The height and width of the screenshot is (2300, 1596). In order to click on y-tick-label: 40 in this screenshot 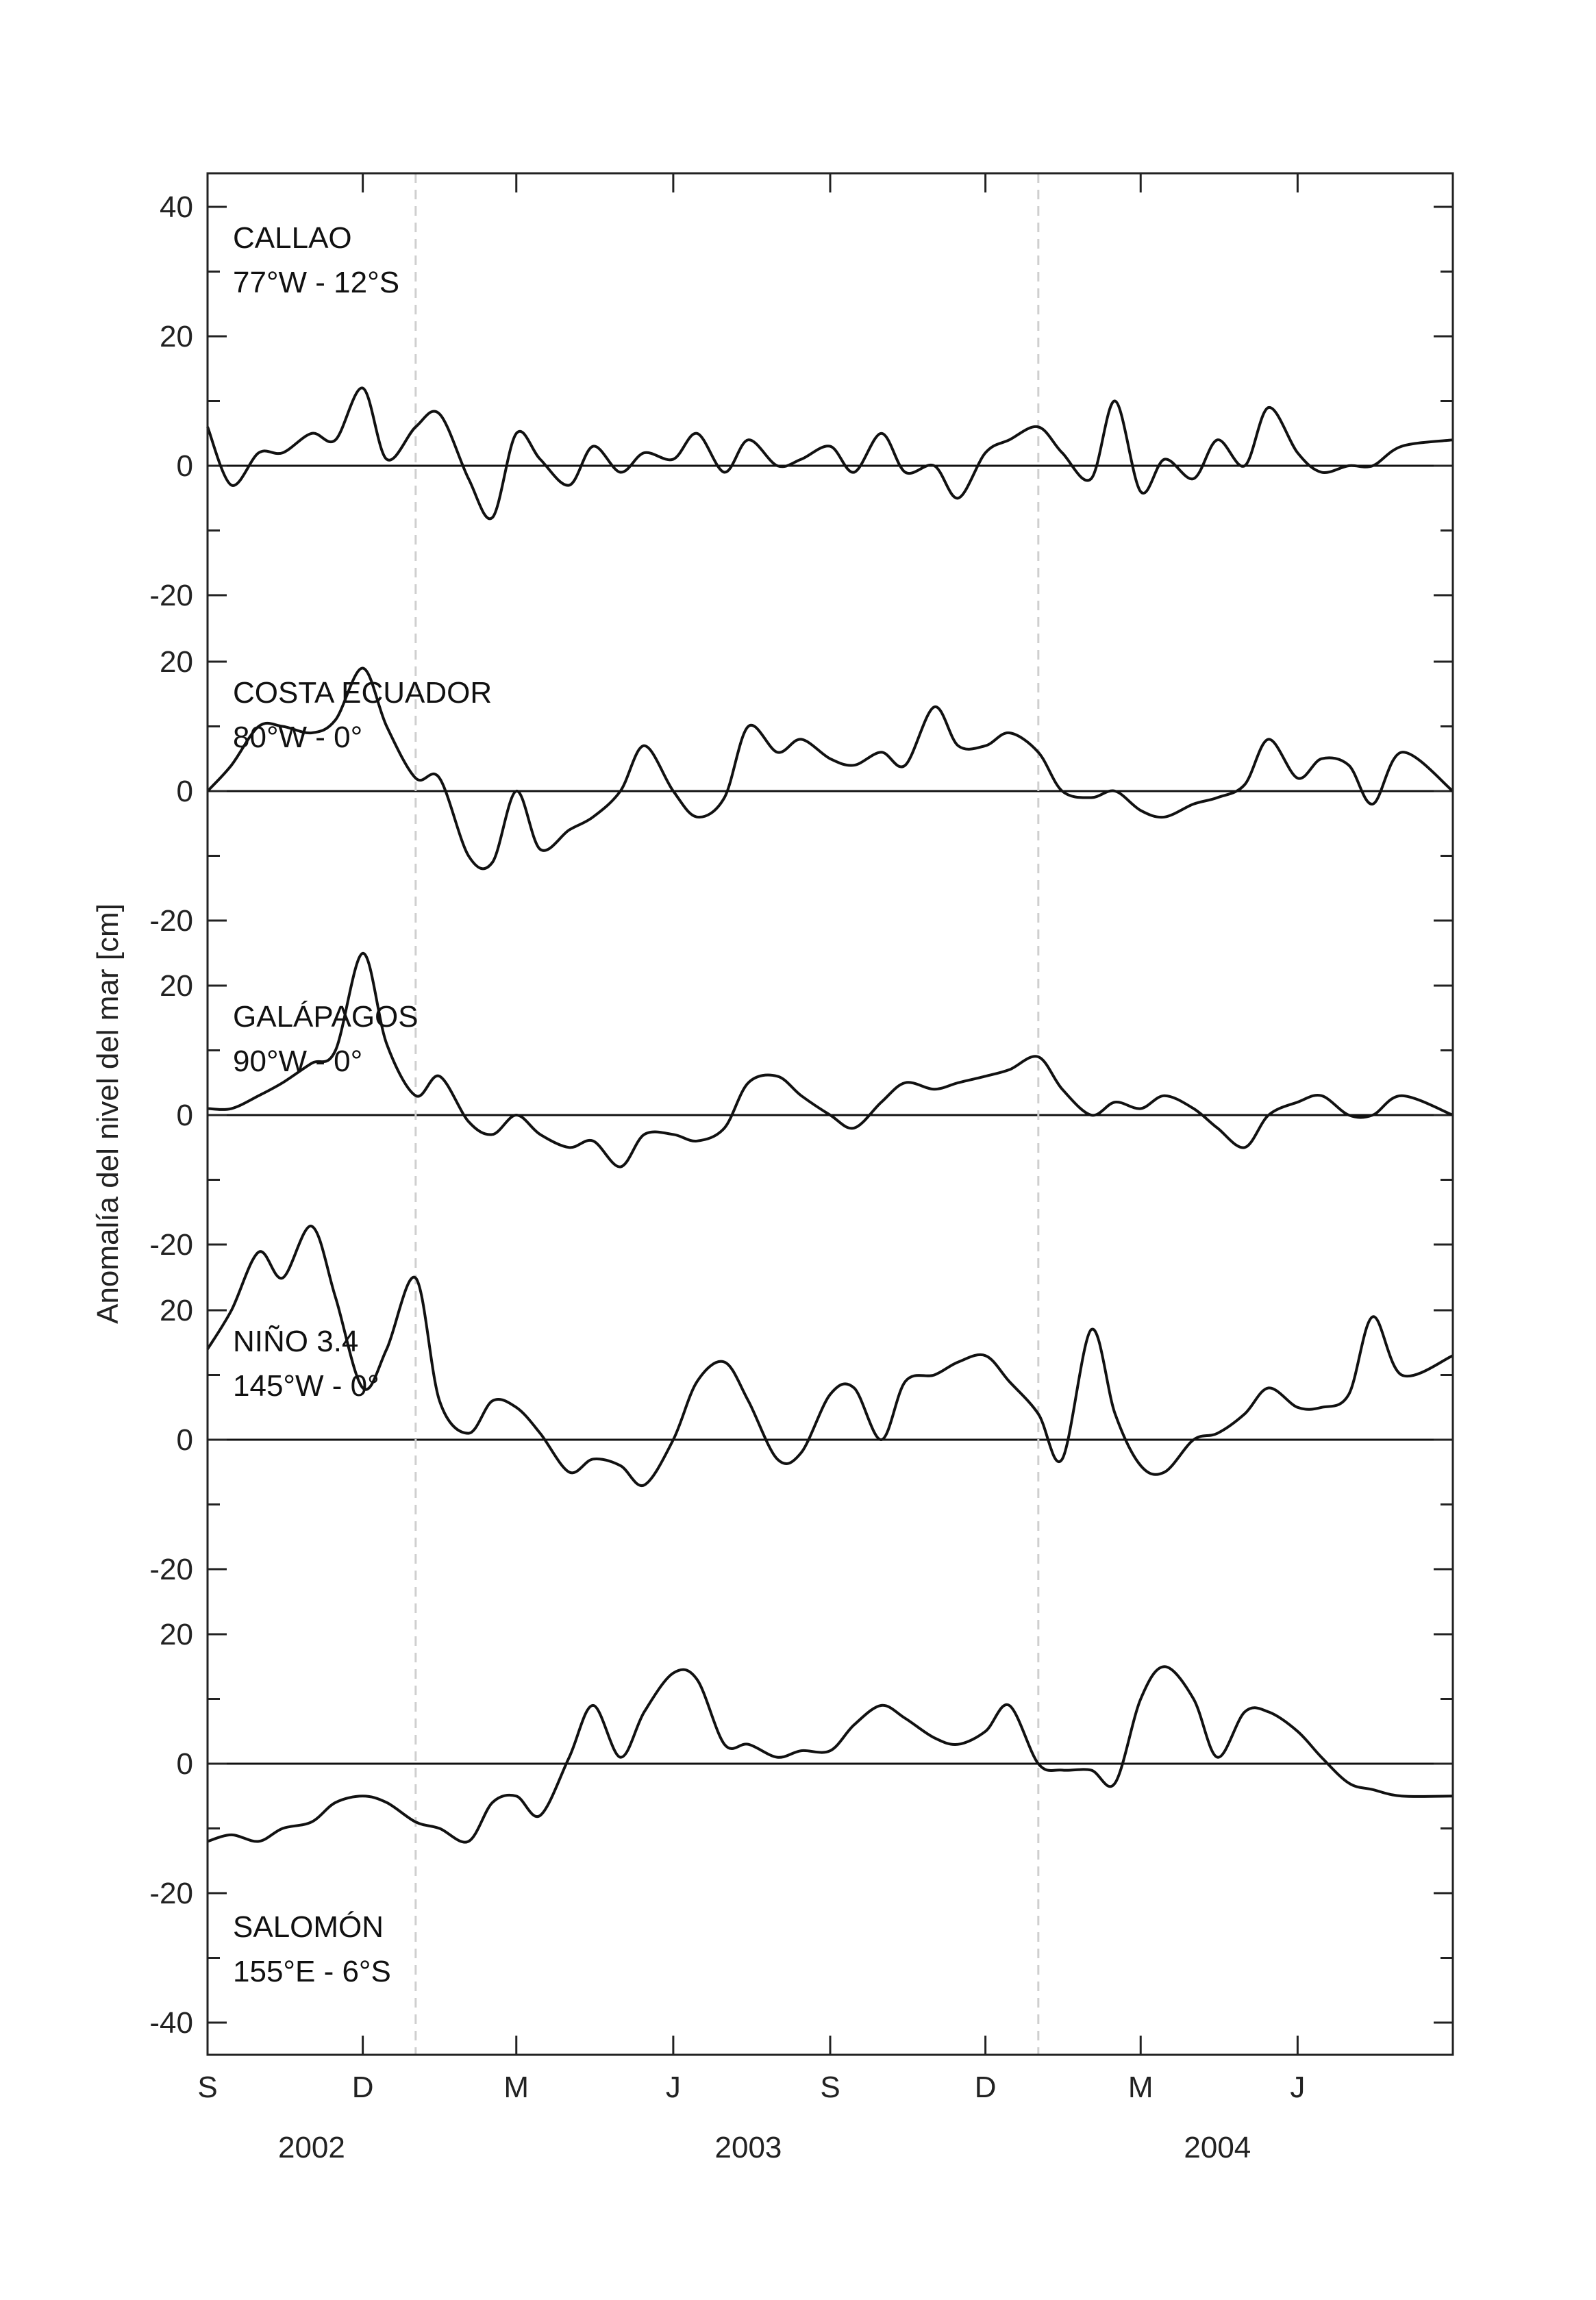, I will do `click(176, 207)`.